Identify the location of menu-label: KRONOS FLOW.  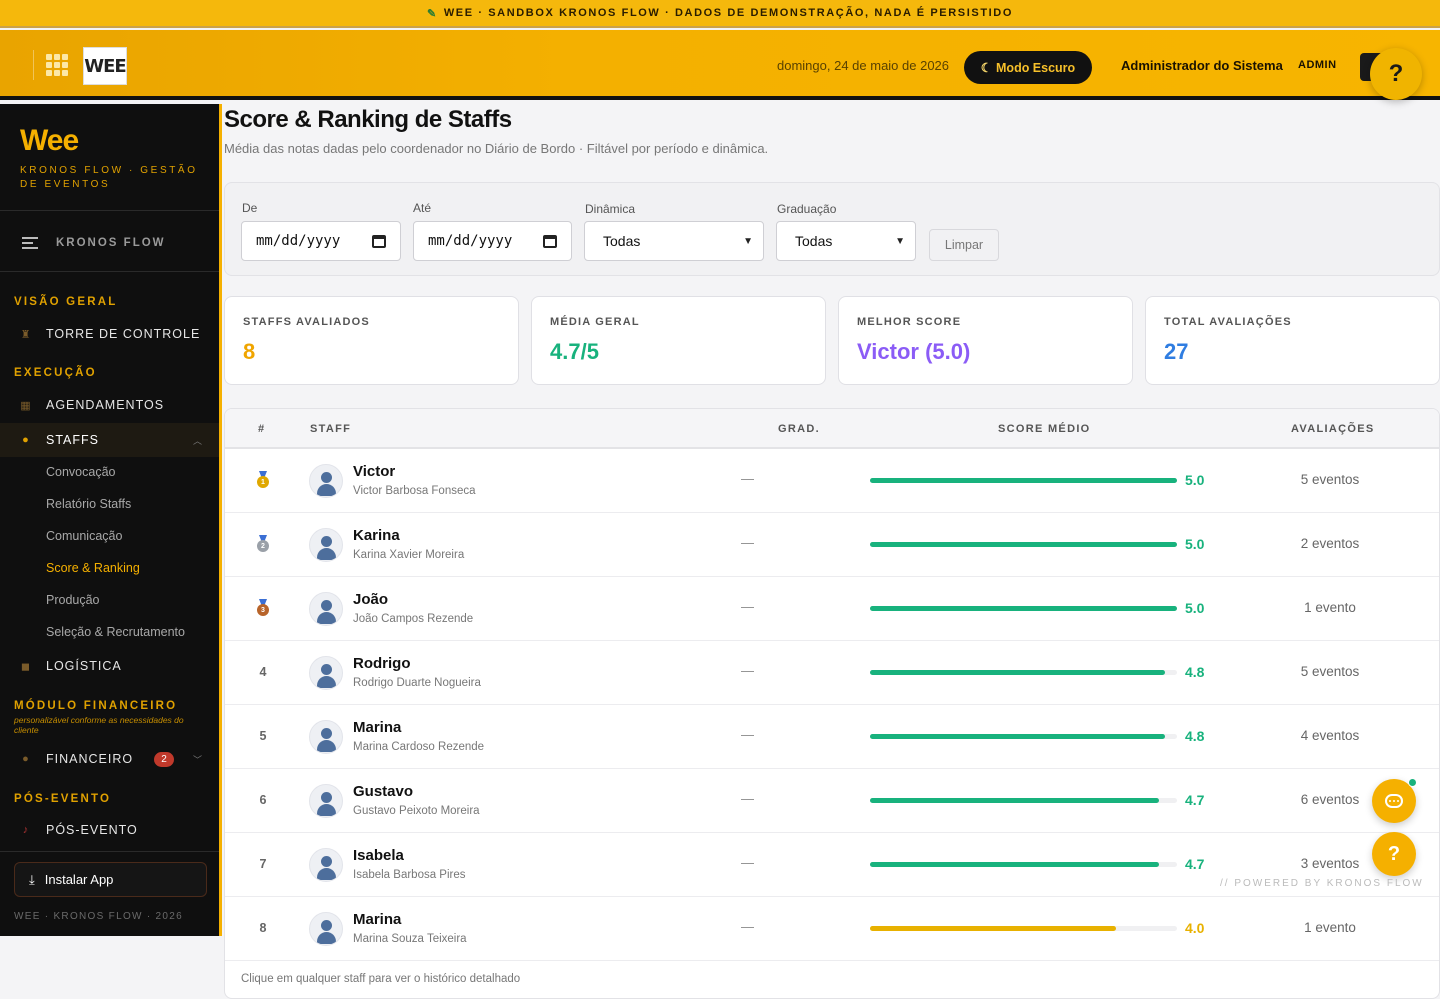
(111, 243).